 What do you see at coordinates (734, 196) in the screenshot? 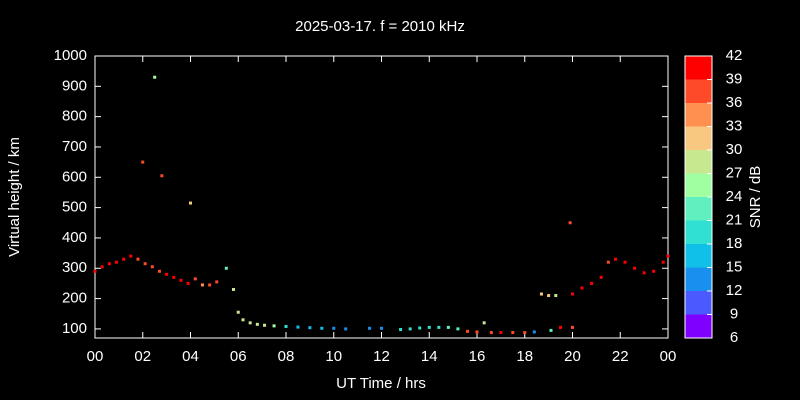
I see `colorbar-tick-label: 24` at bounding box center [734, 196].